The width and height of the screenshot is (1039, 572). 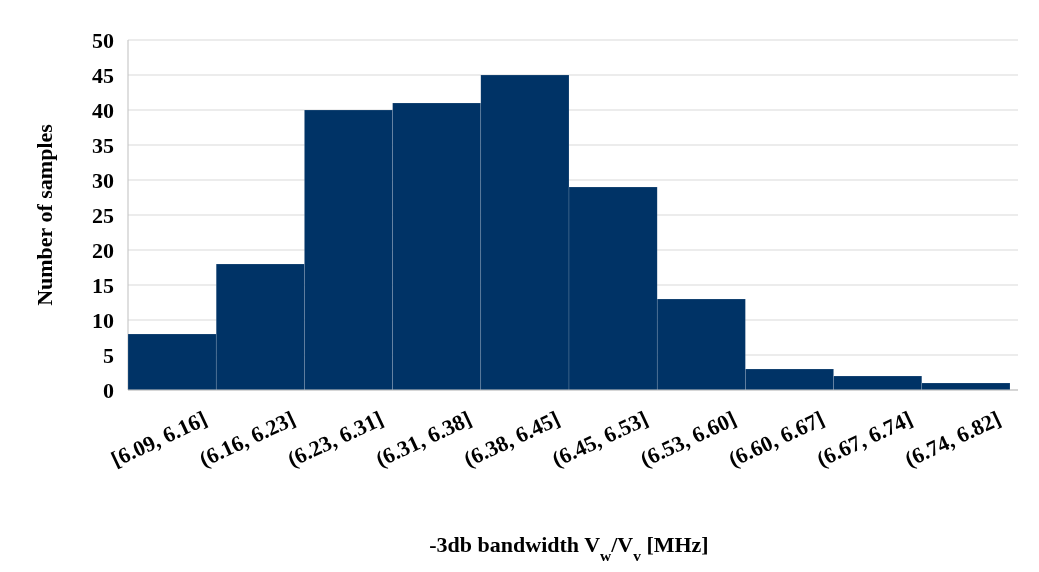 I want to click on y-tick-label: 5, so click(x=108, y=355).